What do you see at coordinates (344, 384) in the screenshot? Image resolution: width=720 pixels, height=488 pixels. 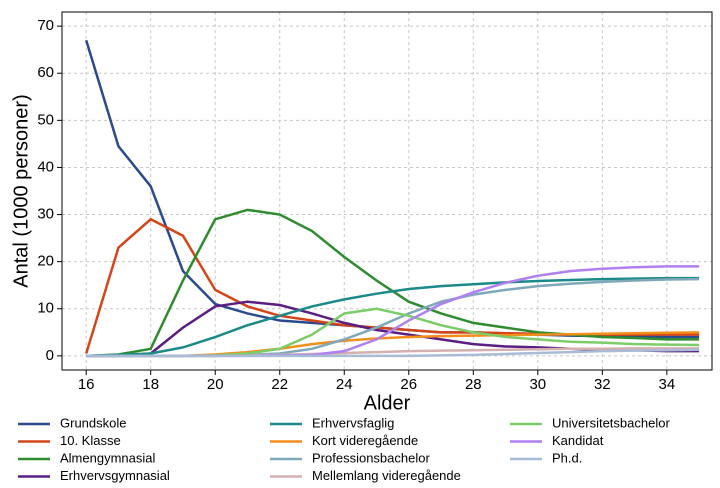 I see `x-tick-label: 24` at bounding box center [344, 384].